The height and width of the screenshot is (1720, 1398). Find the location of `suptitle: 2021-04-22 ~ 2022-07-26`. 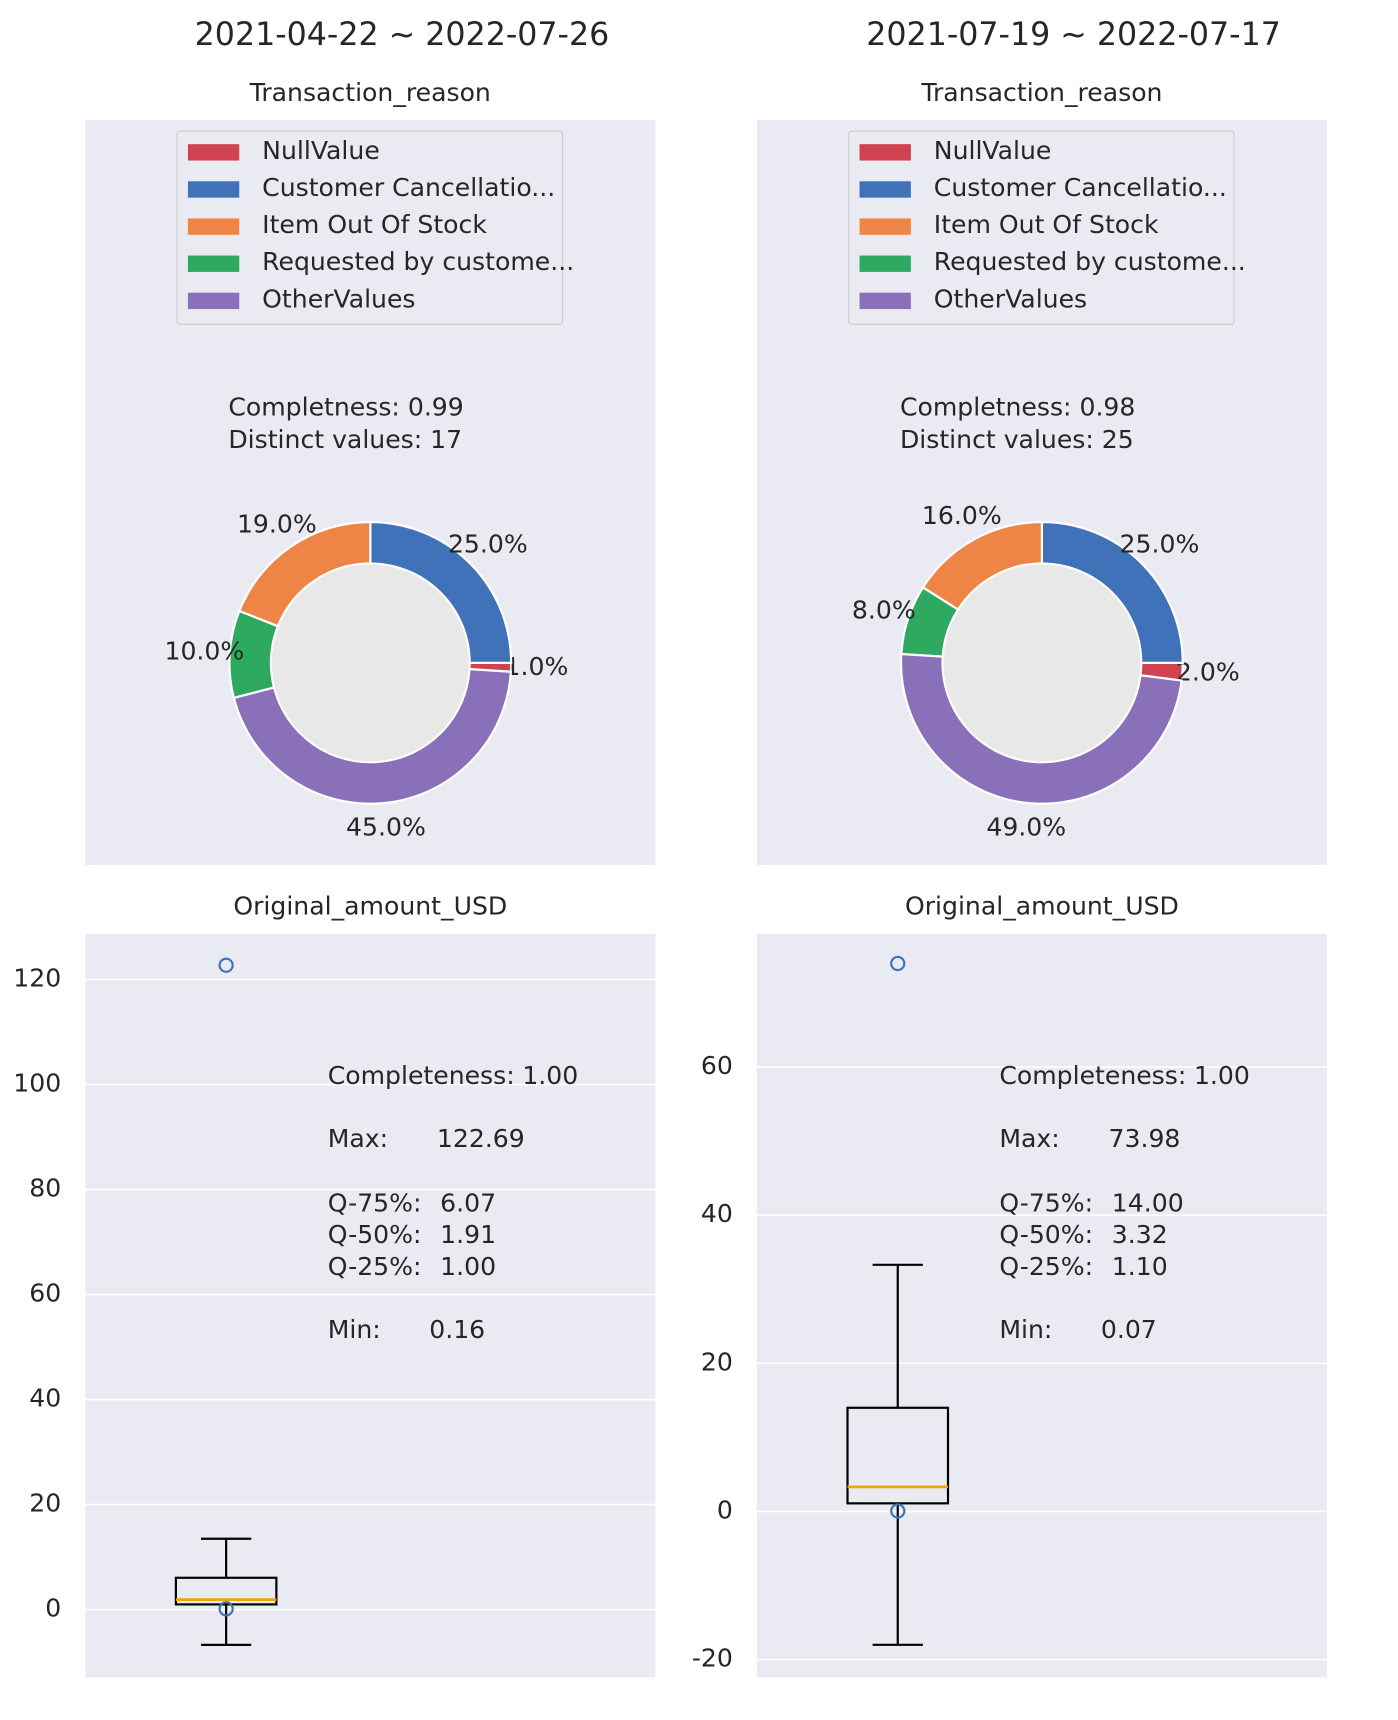

suptitle: 2021-04-22 ~ 2022-07-26 is located at coordinates (402, 35).